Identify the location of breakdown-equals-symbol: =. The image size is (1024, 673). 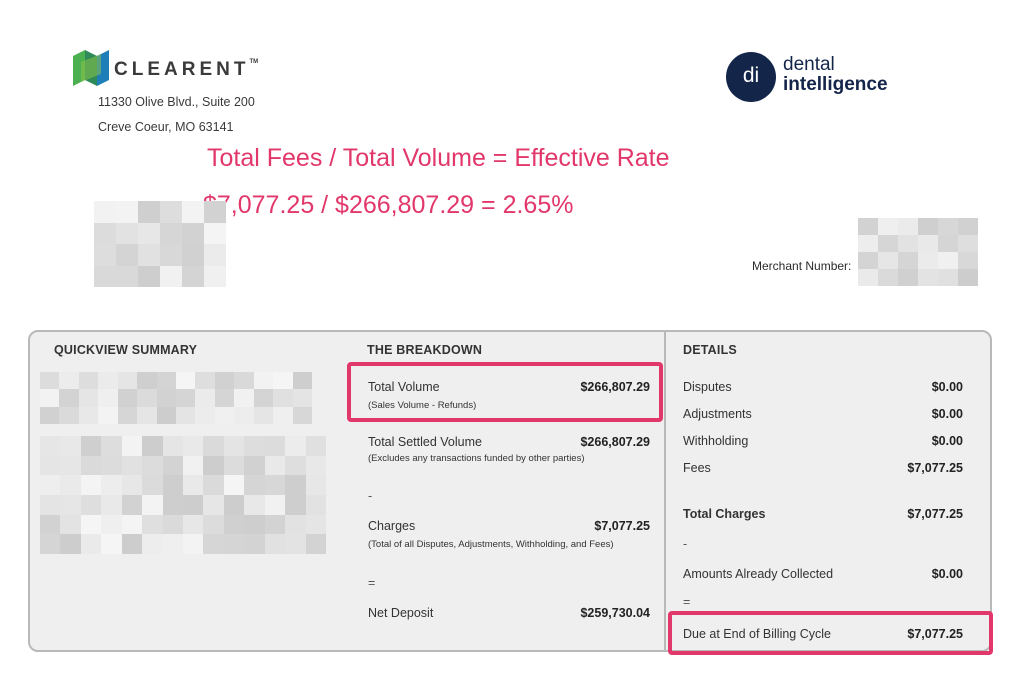
(372, 583).